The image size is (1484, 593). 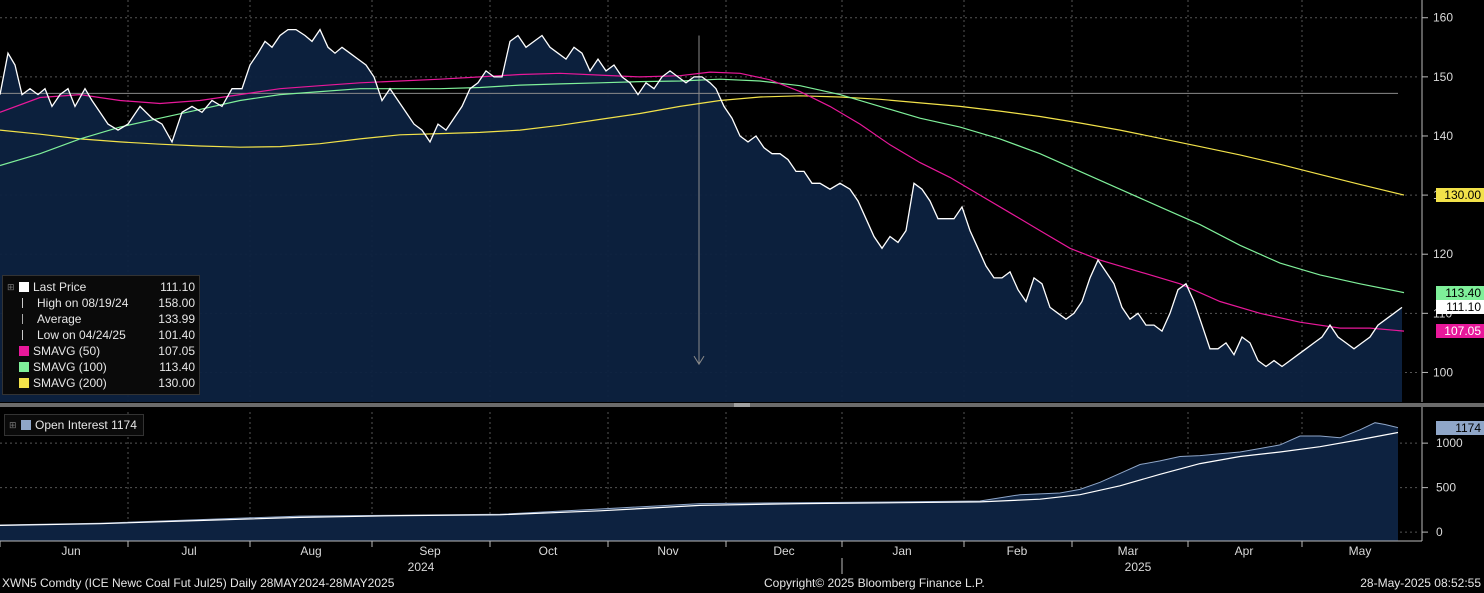 What do you see at coordinates (783, 551) in the screenshot?
I see `x-tick-label: Dec` at bounding box center [783, 551].